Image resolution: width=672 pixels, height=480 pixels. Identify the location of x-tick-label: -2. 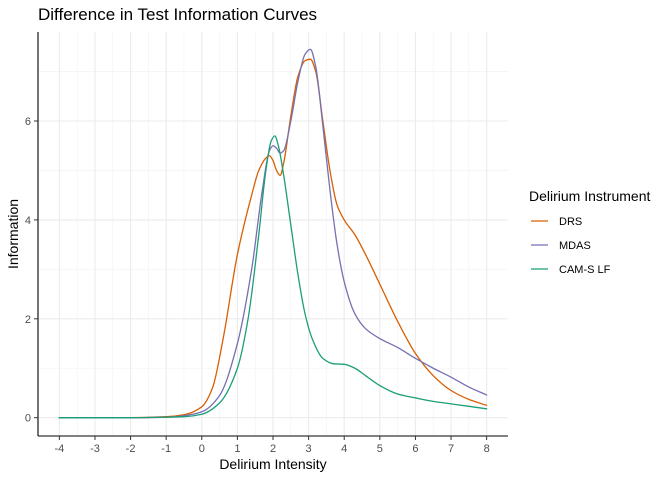
(131, 449).